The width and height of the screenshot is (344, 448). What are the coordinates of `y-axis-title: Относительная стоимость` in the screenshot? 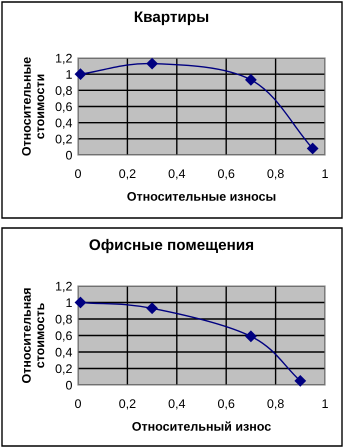 It's located at (33, 335).